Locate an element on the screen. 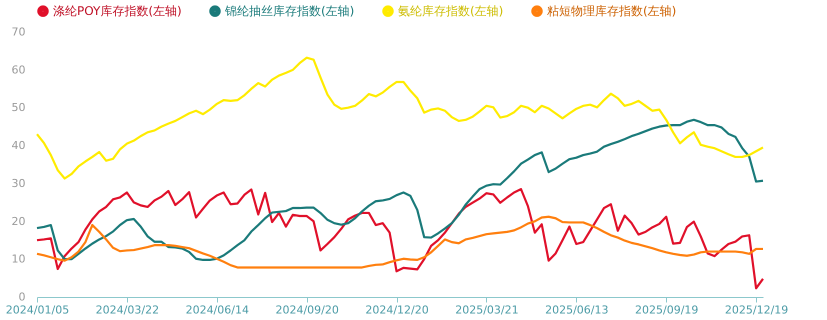 The width and height of the screenshot is (827, 320). line-series is located at coordinates (400, 242).